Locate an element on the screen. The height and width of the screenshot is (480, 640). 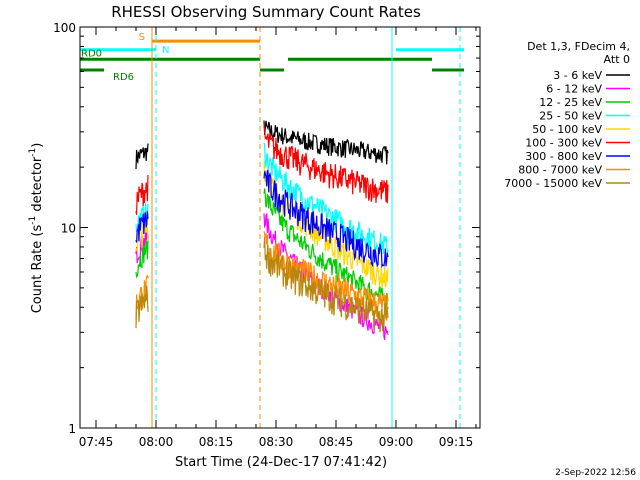
x-axis-label: Start Time (24-Dec-17 07:41:42) is located at coordinates (281, 462).